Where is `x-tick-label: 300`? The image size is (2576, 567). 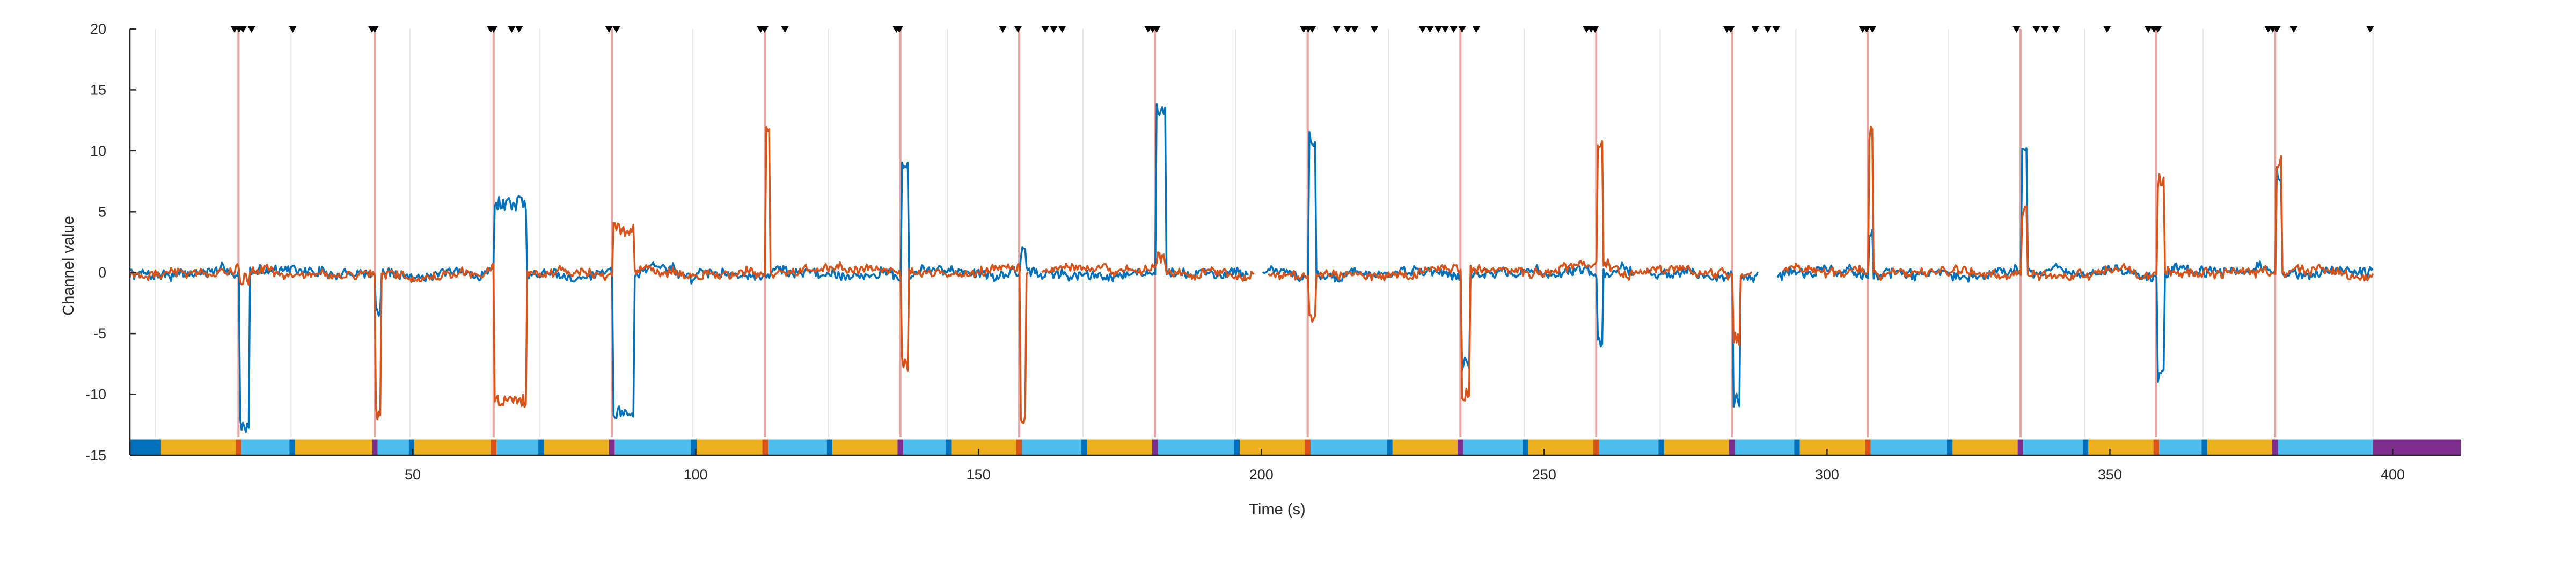 x-tick-label: 300 is located at coordinates (1827, 475).